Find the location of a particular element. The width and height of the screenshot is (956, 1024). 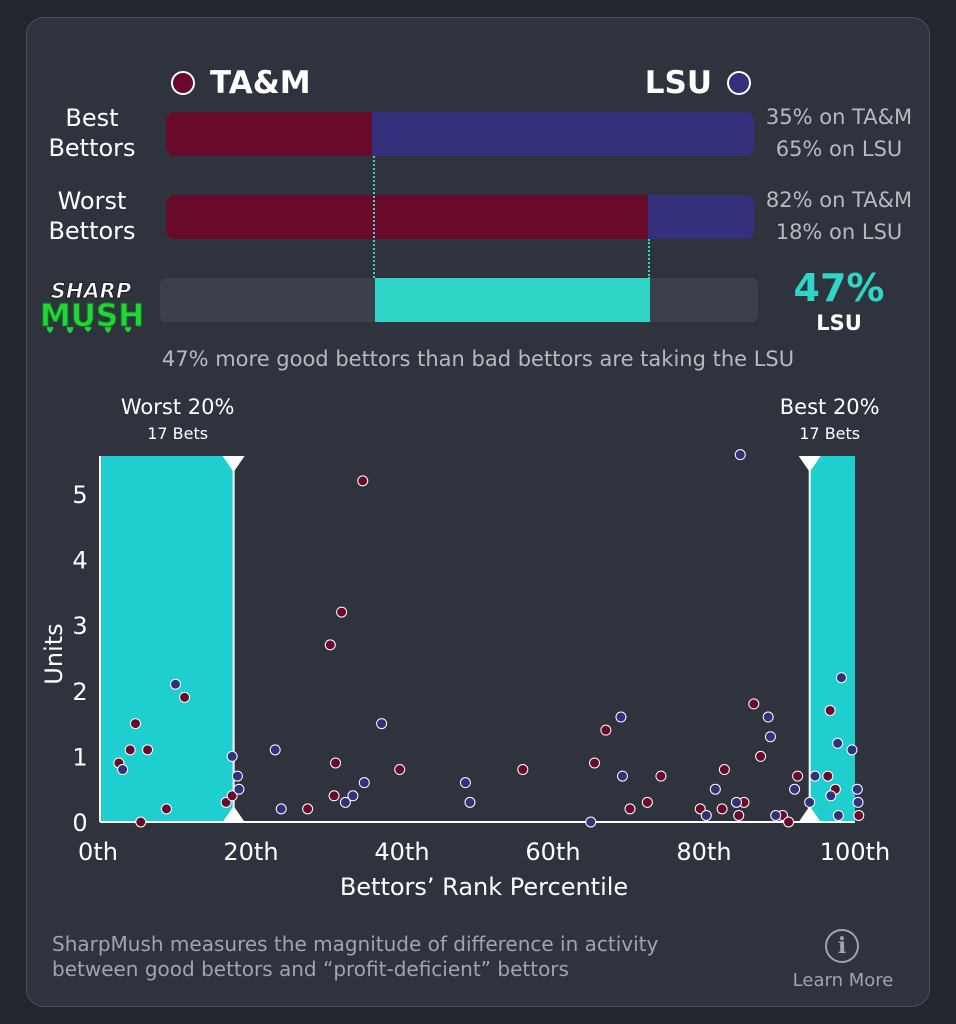

best-bettors-bar is located at coordinates (460, 134).